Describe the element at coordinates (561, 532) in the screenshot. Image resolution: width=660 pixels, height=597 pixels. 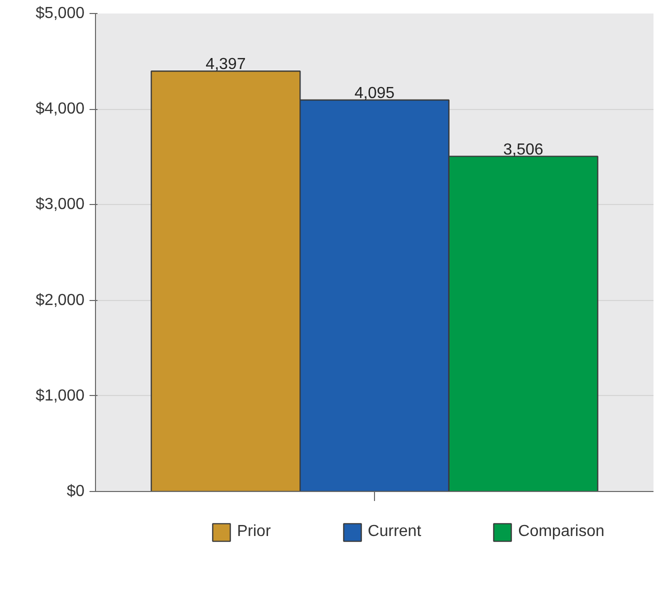
I see `legend-label: Comparison` at that location.